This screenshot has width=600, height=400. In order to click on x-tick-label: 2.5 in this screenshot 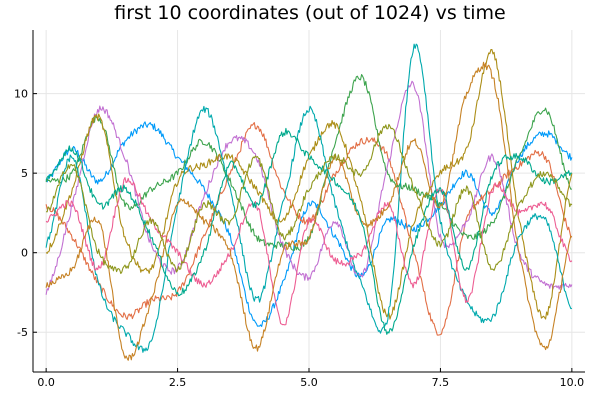, I will do `click(178, 382)`.